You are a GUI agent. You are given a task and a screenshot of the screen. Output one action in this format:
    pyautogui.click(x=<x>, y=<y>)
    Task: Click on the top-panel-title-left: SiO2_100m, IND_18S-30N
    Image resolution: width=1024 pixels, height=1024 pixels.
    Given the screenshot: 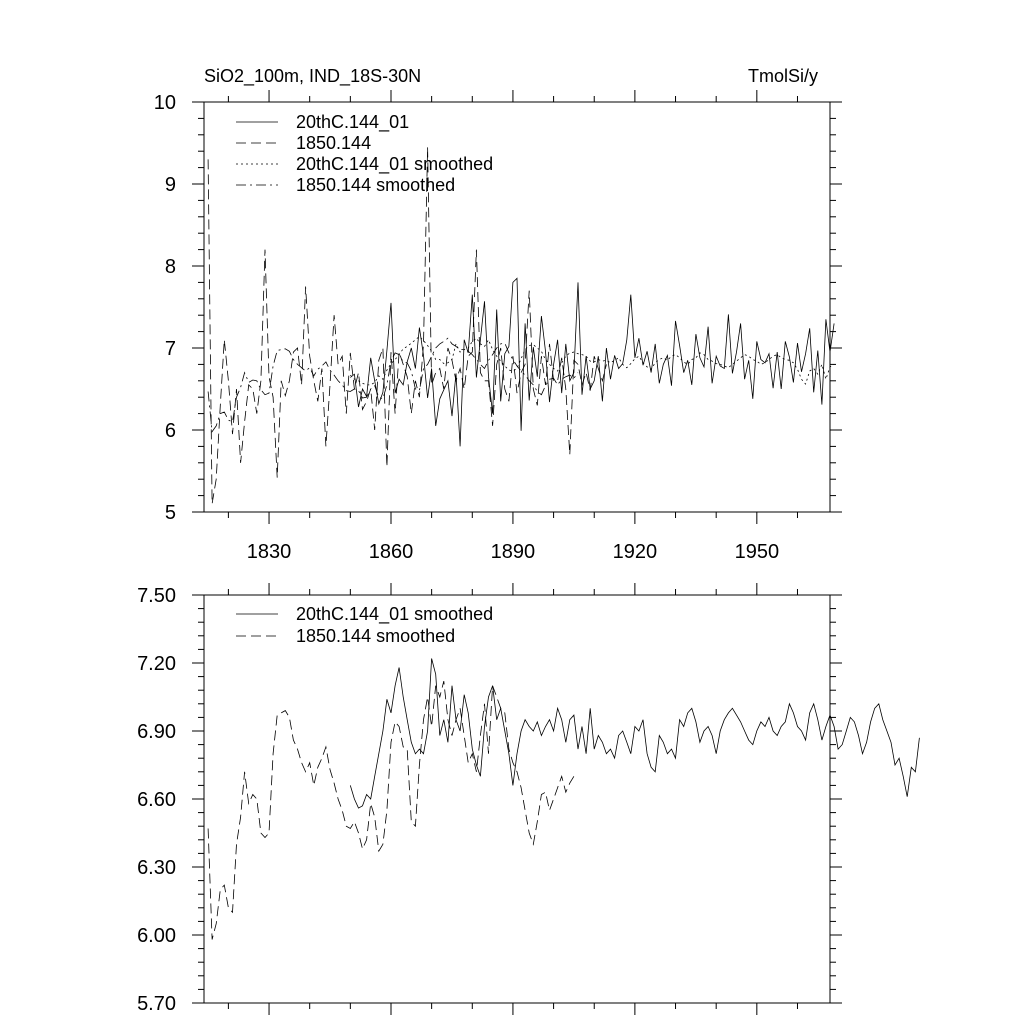 What is the action you would take?
    pyautogui.click(x=312, y=76)
    